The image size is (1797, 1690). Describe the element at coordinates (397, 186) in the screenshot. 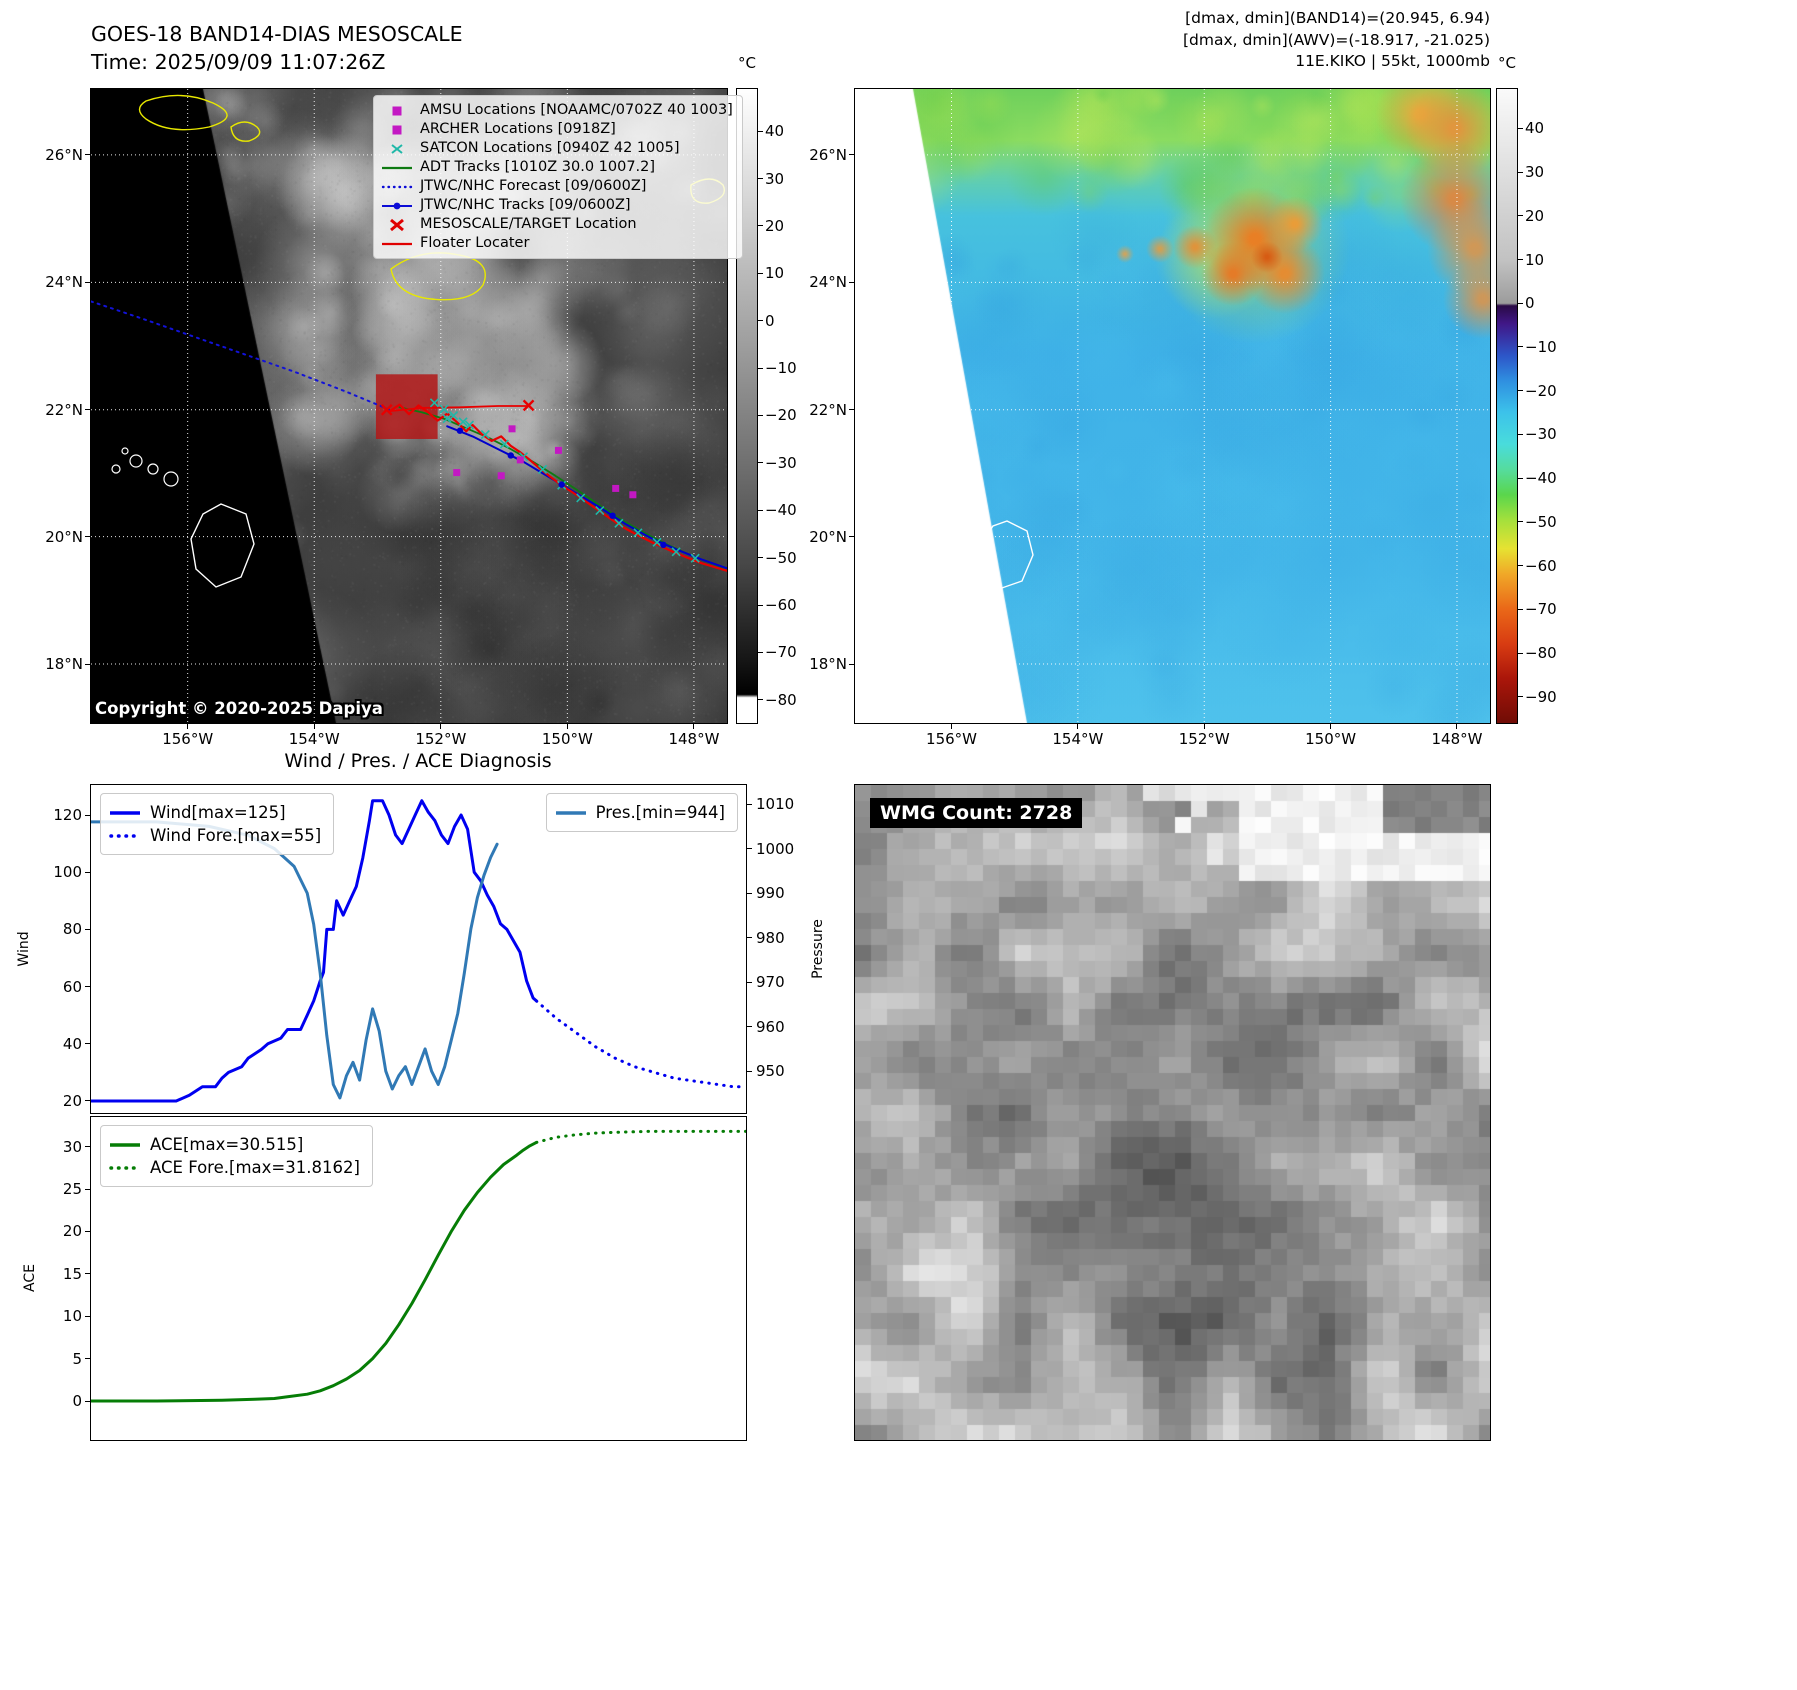

I see `jtwc-forecast-marker-icon` at that location.